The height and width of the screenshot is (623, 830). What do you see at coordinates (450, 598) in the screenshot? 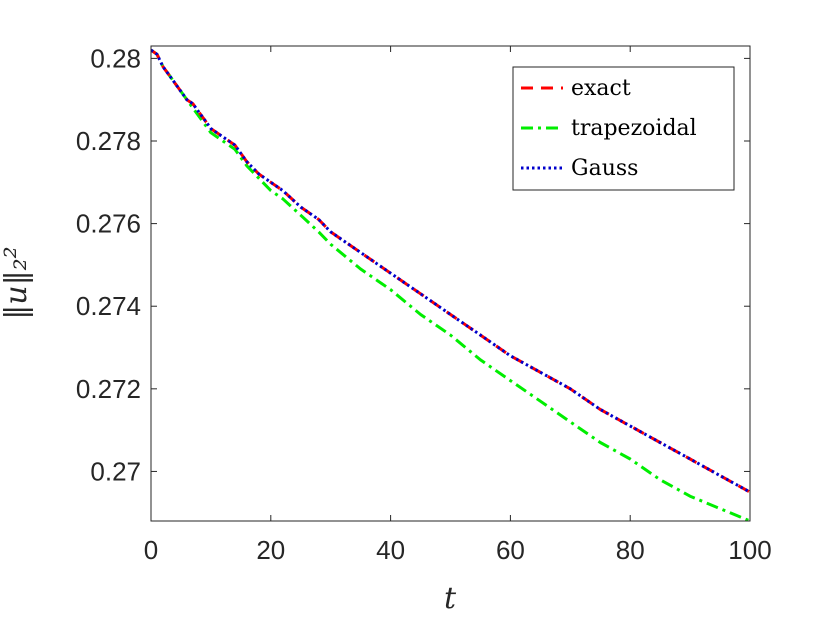
I see `x-axis-label: t` at bounding box center [450, 598].